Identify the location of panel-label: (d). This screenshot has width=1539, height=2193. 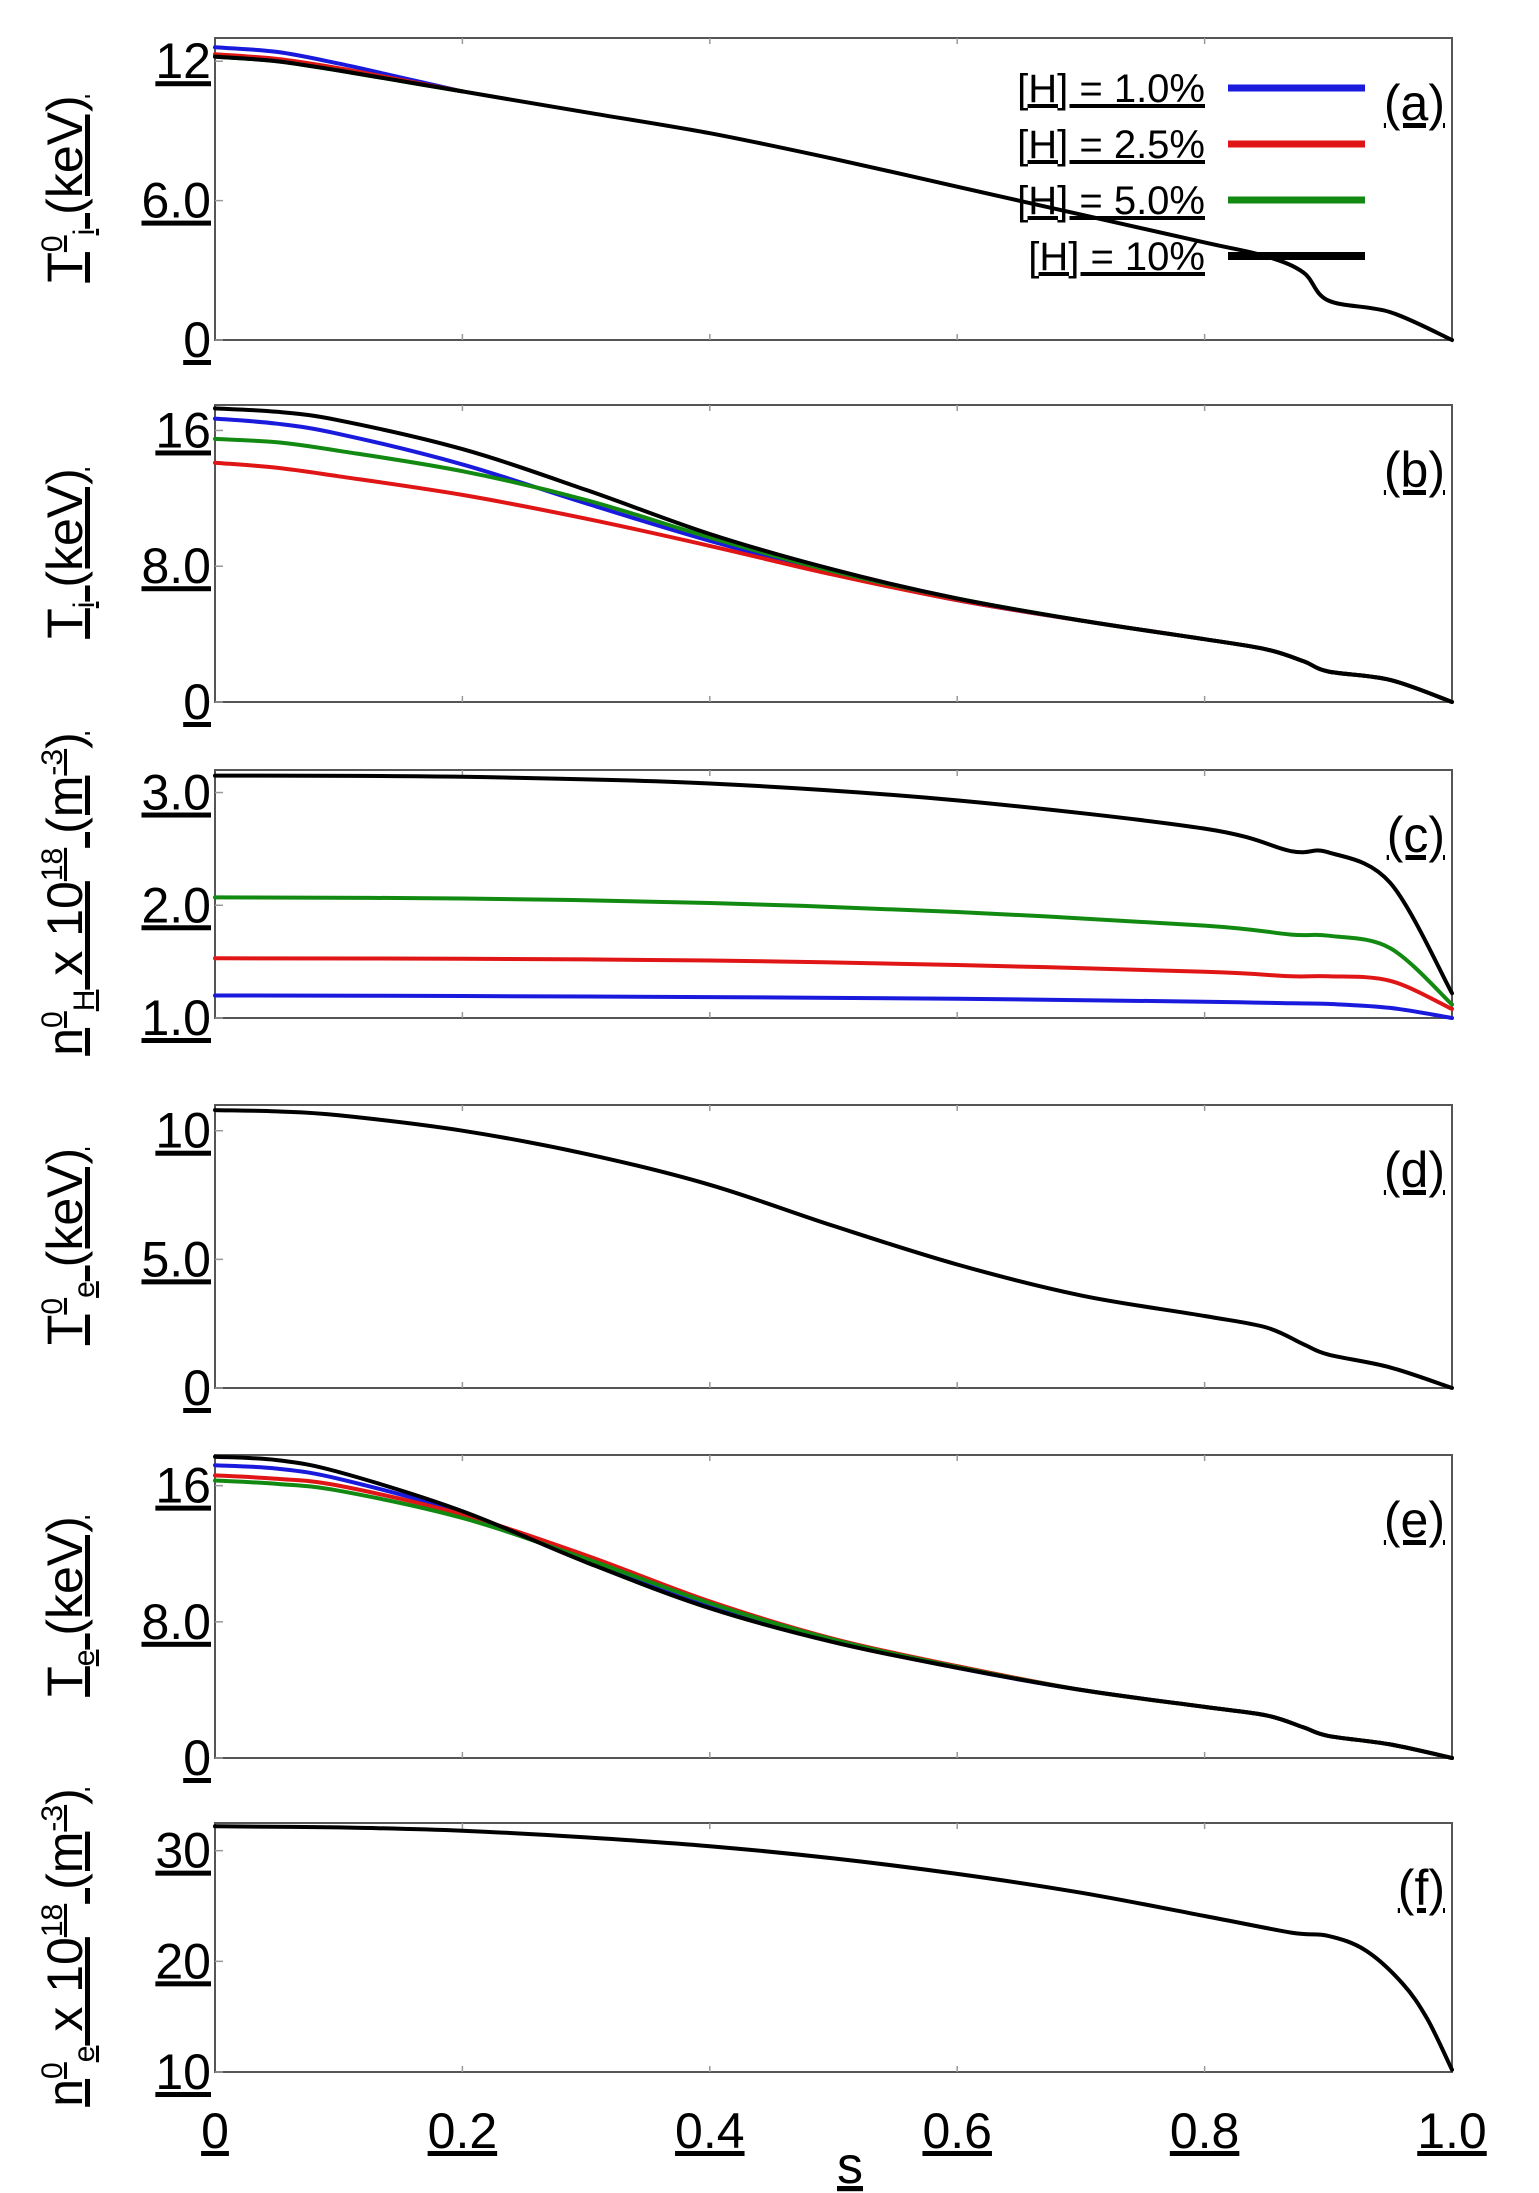
(1414, 1170).